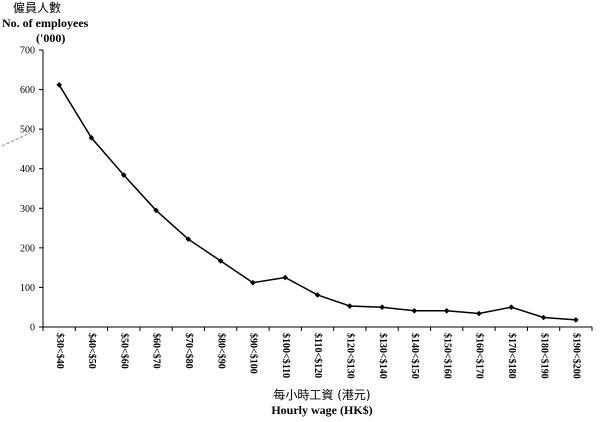  What do you see at coordinates (188, 351) in the screenshot?
I see `x-tick-label: $70<$80` at bounding box center [188, 351].